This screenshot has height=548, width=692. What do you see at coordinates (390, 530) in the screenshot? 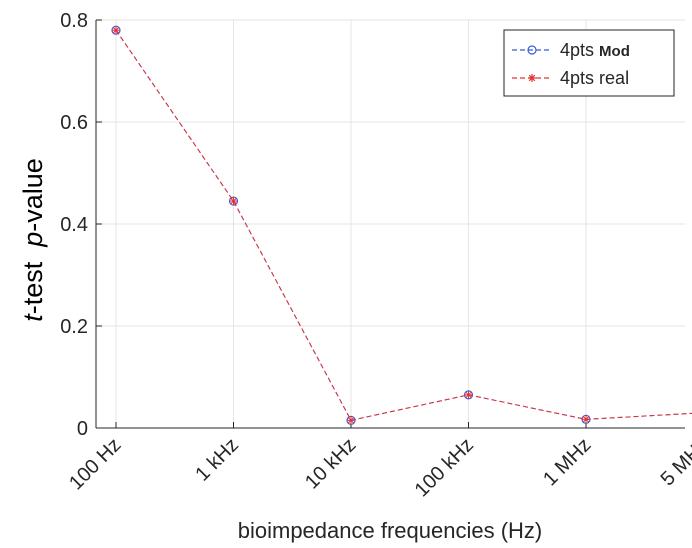
I see `x-axis-label: bioimpedance frequencies (Hz)` at bounding box center [390, 530].